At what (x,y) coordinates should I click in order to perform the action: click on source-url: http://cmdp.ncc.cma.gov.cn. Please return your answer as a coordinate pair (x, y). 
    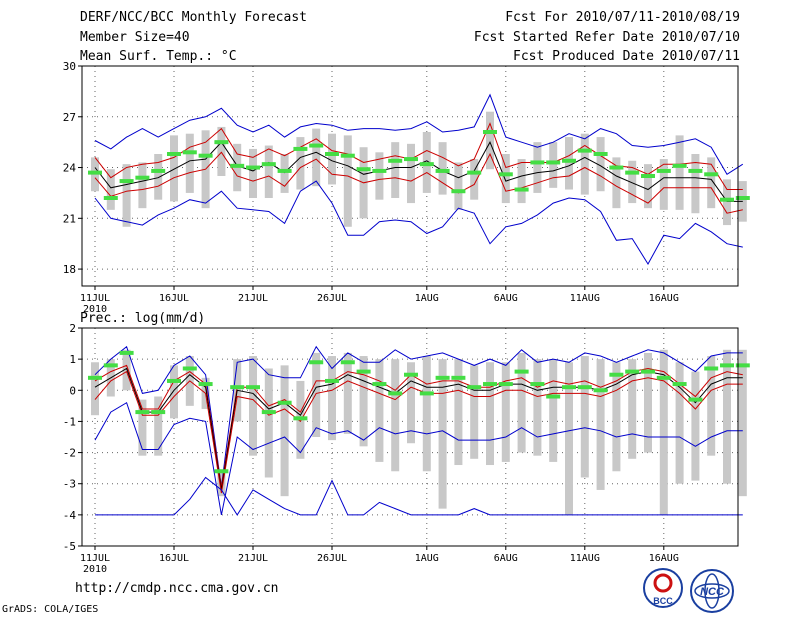
    Looking at the image, I should click on (177, 588).